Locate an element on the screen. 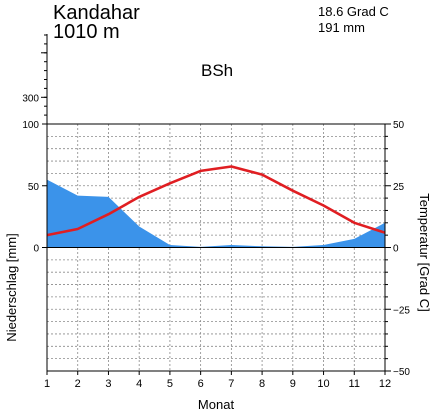 Image resolution: width=436 pixels, height=415 pixels. left-tick-label: 100 is located at coordinates (30, 125).